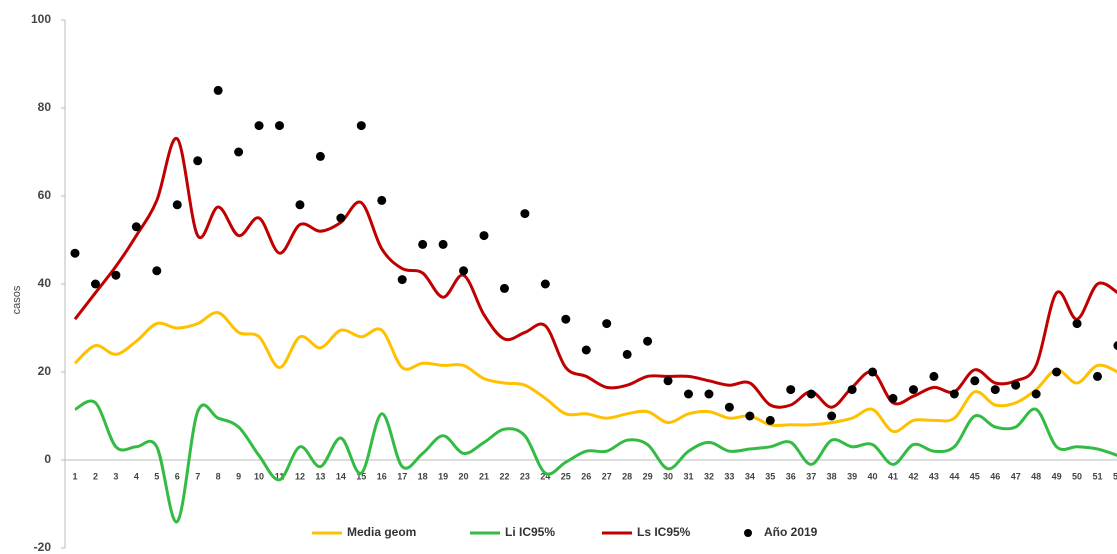  Describe the element at coordinates (259, 476) in the screenshot. I see `x-tick-label: 10` at that location.